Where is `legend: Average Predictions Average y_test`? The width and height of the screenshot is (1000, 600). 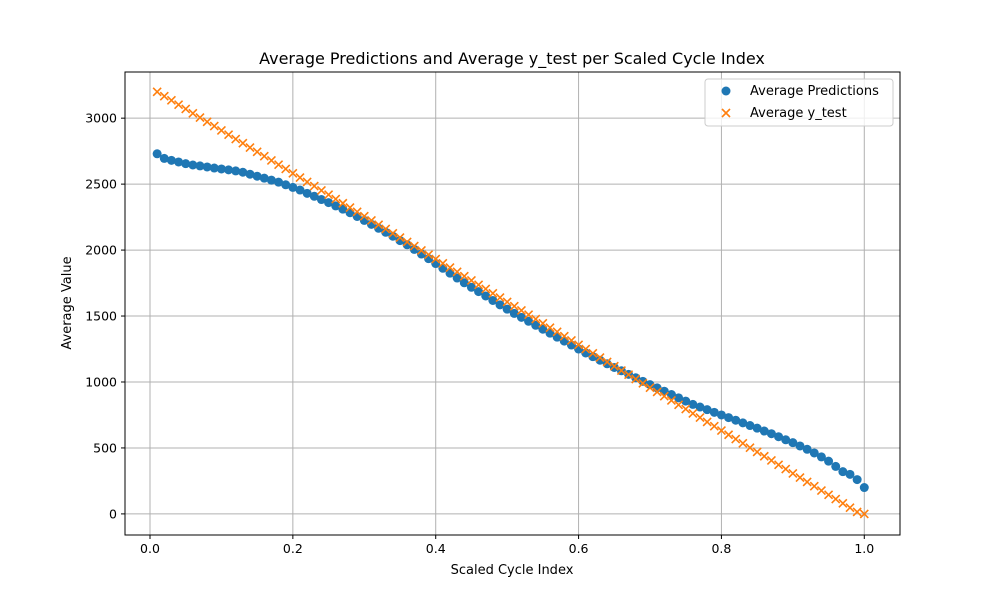
legend: Average Predictions Average y_test is located at coordinates (799, 102).